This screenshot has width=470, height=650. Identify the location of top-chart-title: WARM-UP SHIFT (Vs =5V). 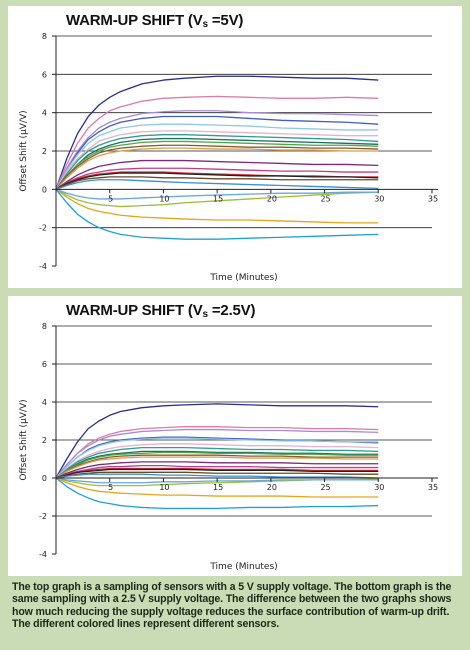
(155, 21).